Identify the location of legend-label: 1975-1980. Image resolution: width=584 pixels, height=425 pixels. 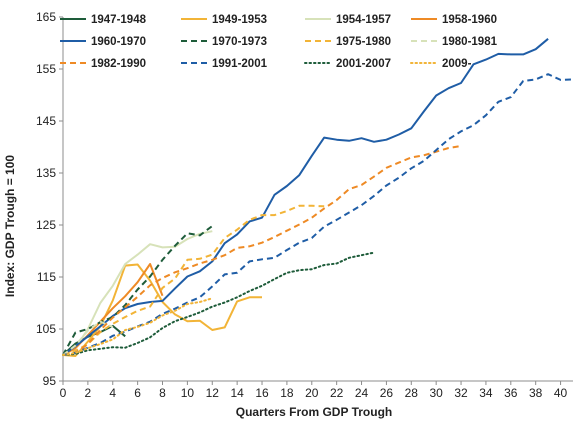
(363, 42).